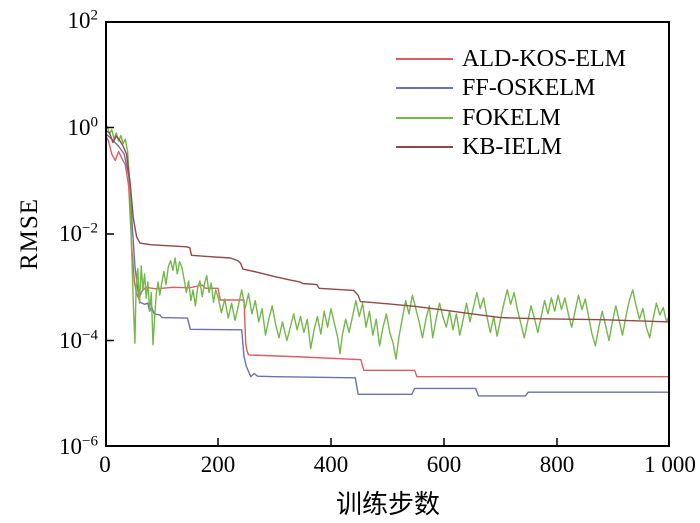  Describe the element at coordinates (83, 20) in the screenshot. I see `y-tick-label-1e2: 10²` at that location.